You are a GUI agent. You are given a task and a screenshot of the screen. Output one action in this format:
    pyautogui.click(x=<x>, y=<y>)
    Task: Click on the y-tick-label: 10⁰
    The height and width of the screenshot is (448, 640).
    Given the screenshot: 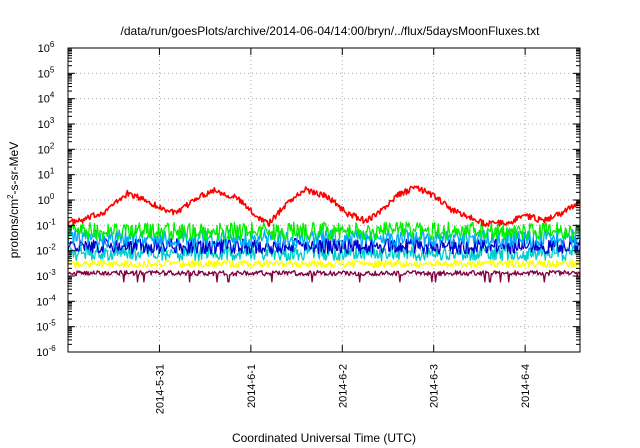 What is the action you would take?
    pyautogui.click(x=46, y=199)
    